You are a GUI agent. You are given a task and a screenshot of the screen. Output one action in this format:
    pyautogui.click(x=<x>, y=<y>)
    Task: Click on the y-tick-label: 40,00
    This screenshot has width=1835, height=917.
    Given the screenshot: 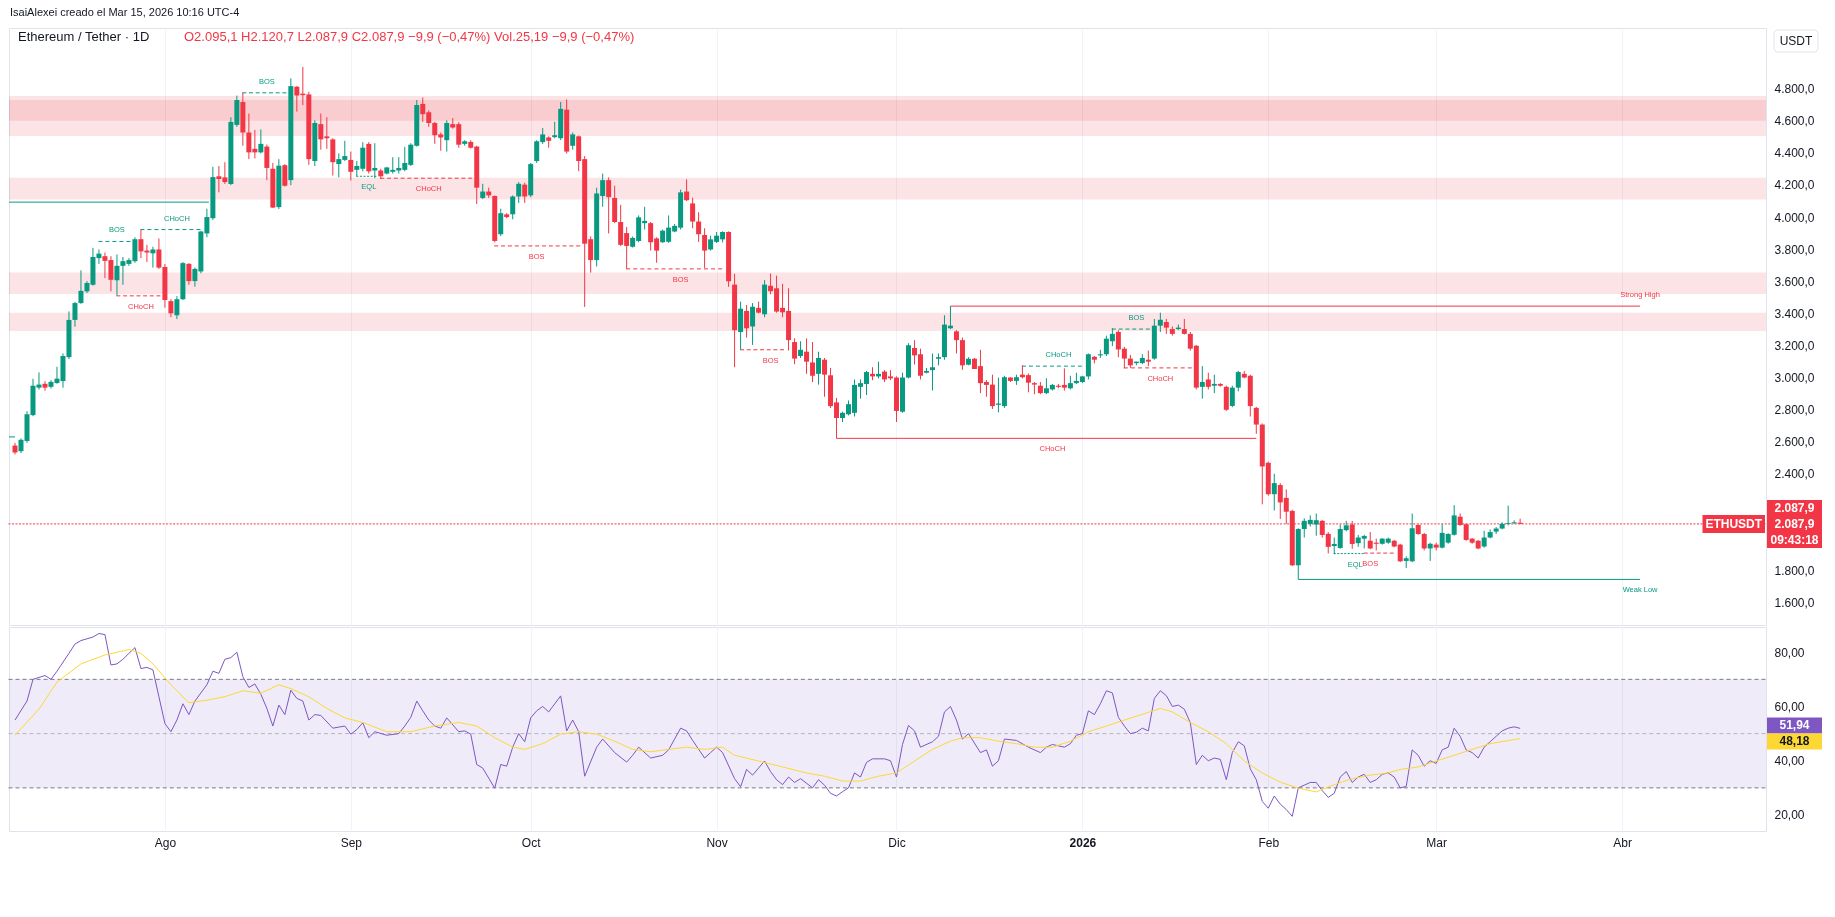 What is the action you would take?
    pyautogui.click(x=1789, y=761)
    